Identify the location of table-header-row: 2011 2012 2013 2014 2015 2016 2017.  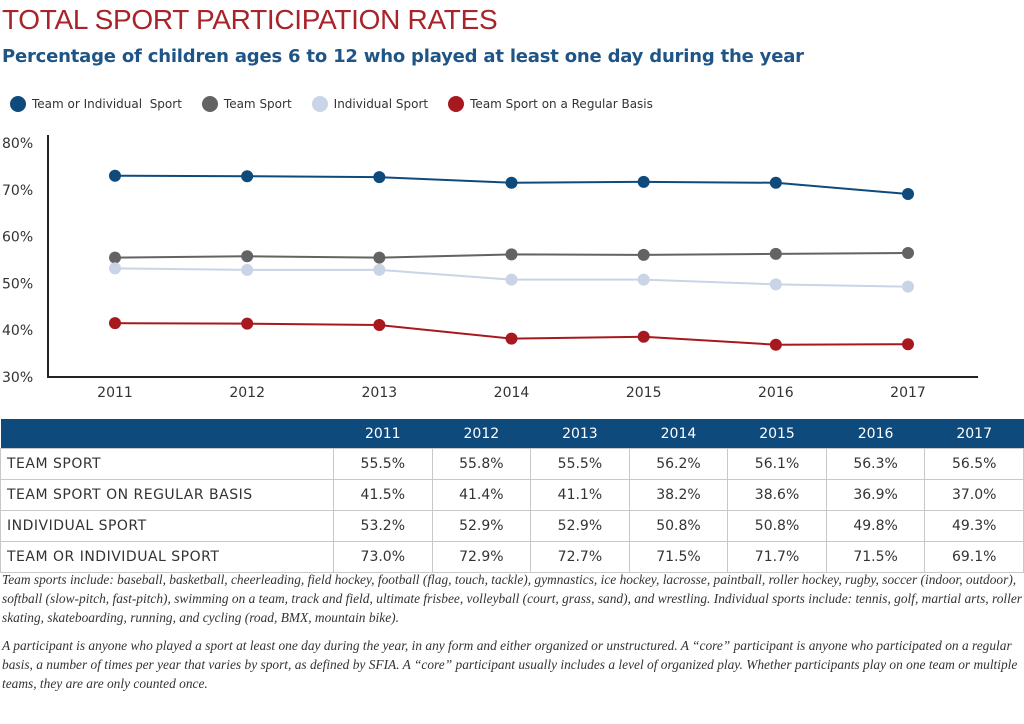
(512, 434).